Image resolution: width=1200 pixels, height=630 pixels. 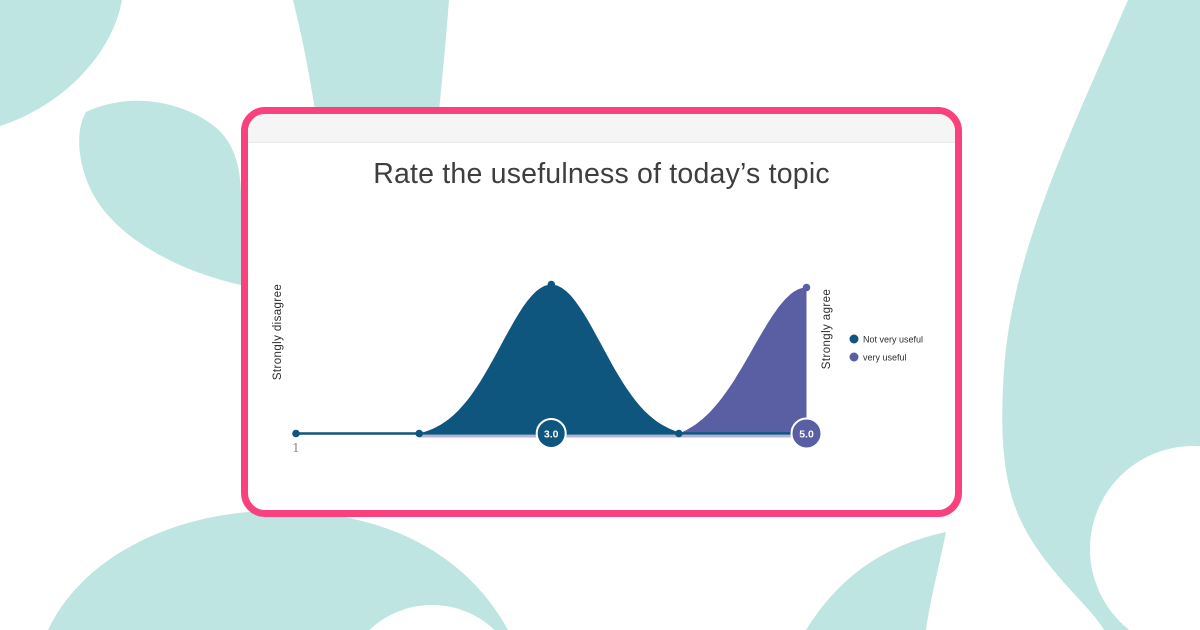 I want to click on bg-cutout-bottom-right, so click(x=1145, y=538).